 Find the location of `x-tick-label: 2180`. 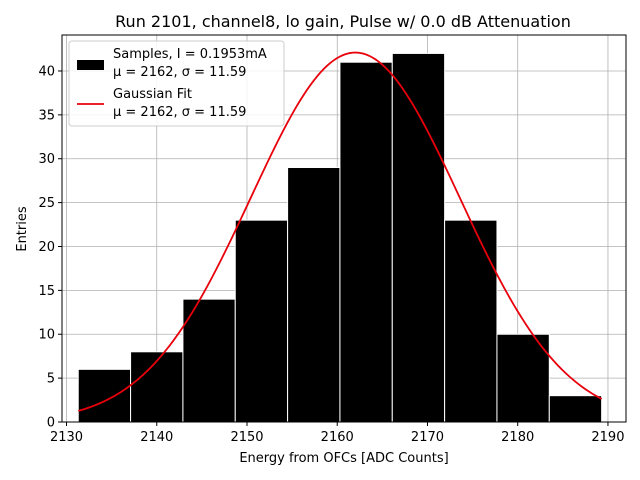

x-tick-label: 2180 is located at coordinates (517, 437).